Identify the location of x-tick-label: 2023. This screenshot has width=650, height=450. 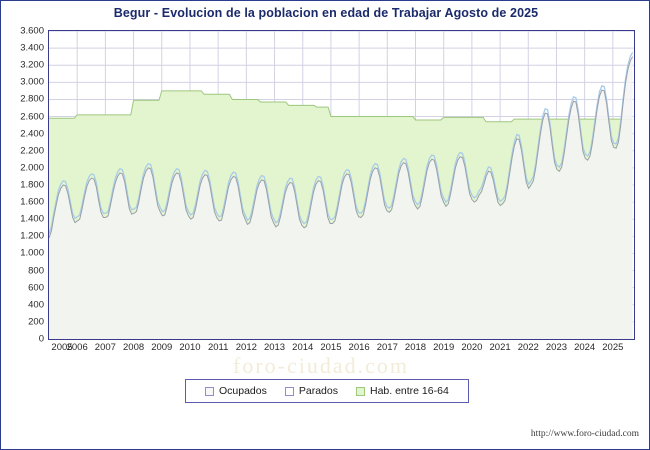
(556, 347).